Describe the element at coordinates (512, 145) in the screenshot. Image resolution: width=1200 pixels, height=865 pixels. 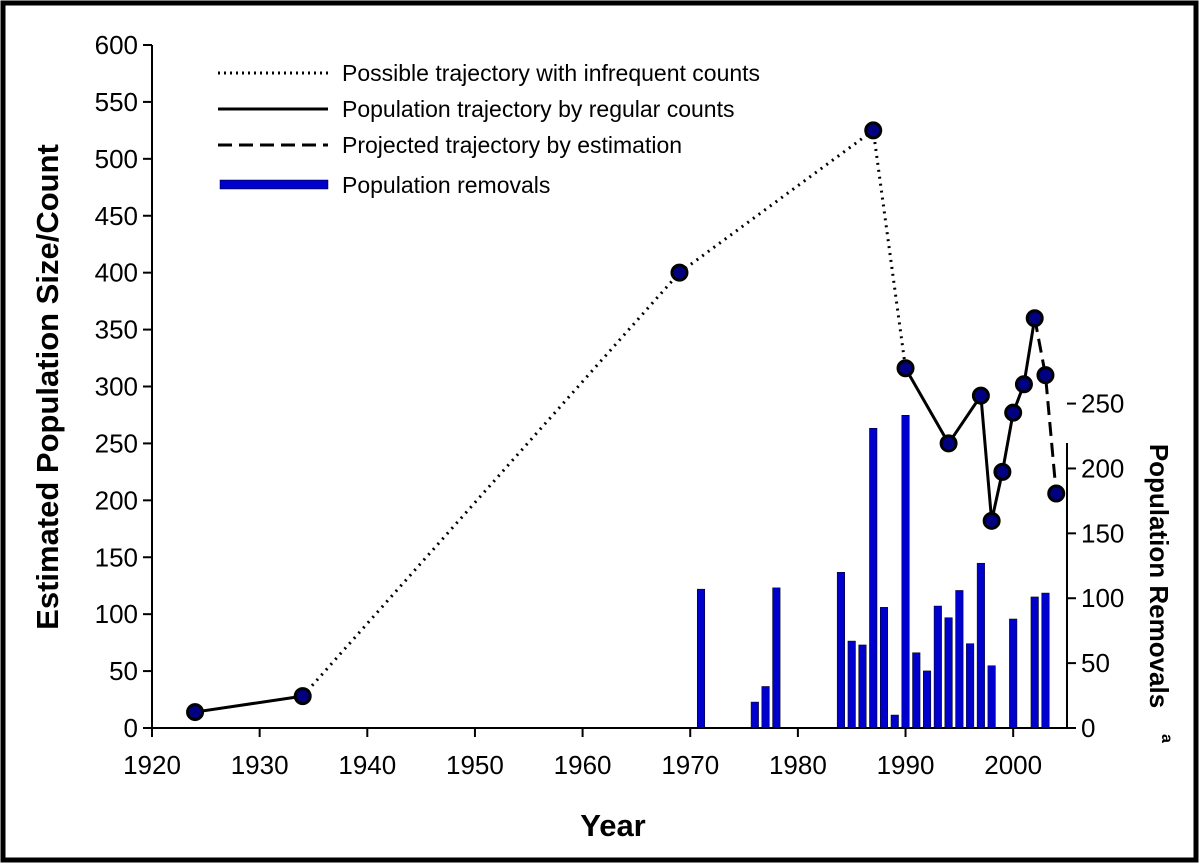
I see `legend-label-projected: Projected trajectory by estimation` at that location.